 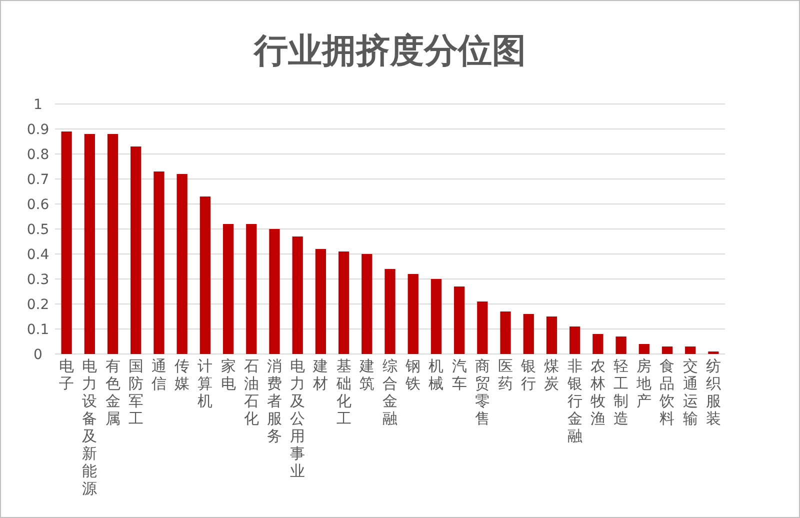 What do you see at coordinates (412, 374) in the screenshot?
I see `x-tick-label: 钢铁` at bounding box center [412, 374].